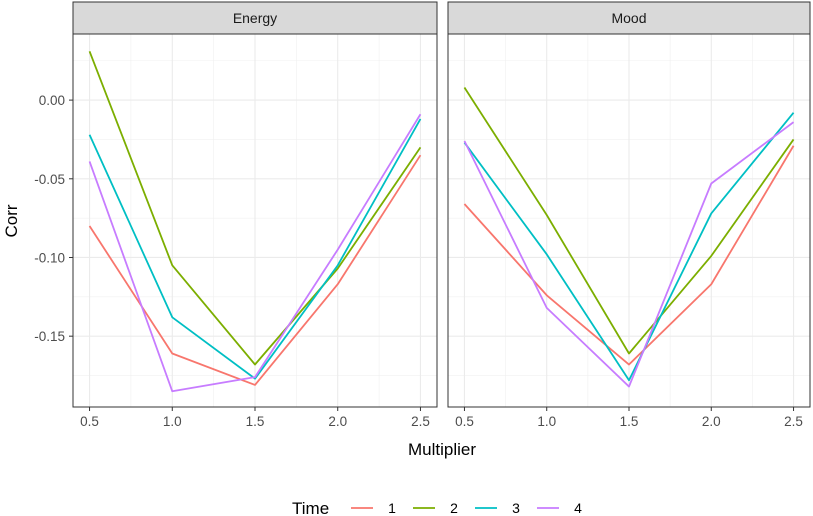  Describe the element at coordinates (49, 179) in the screenshot. I see `y-tick-label: -0.05` at that location.